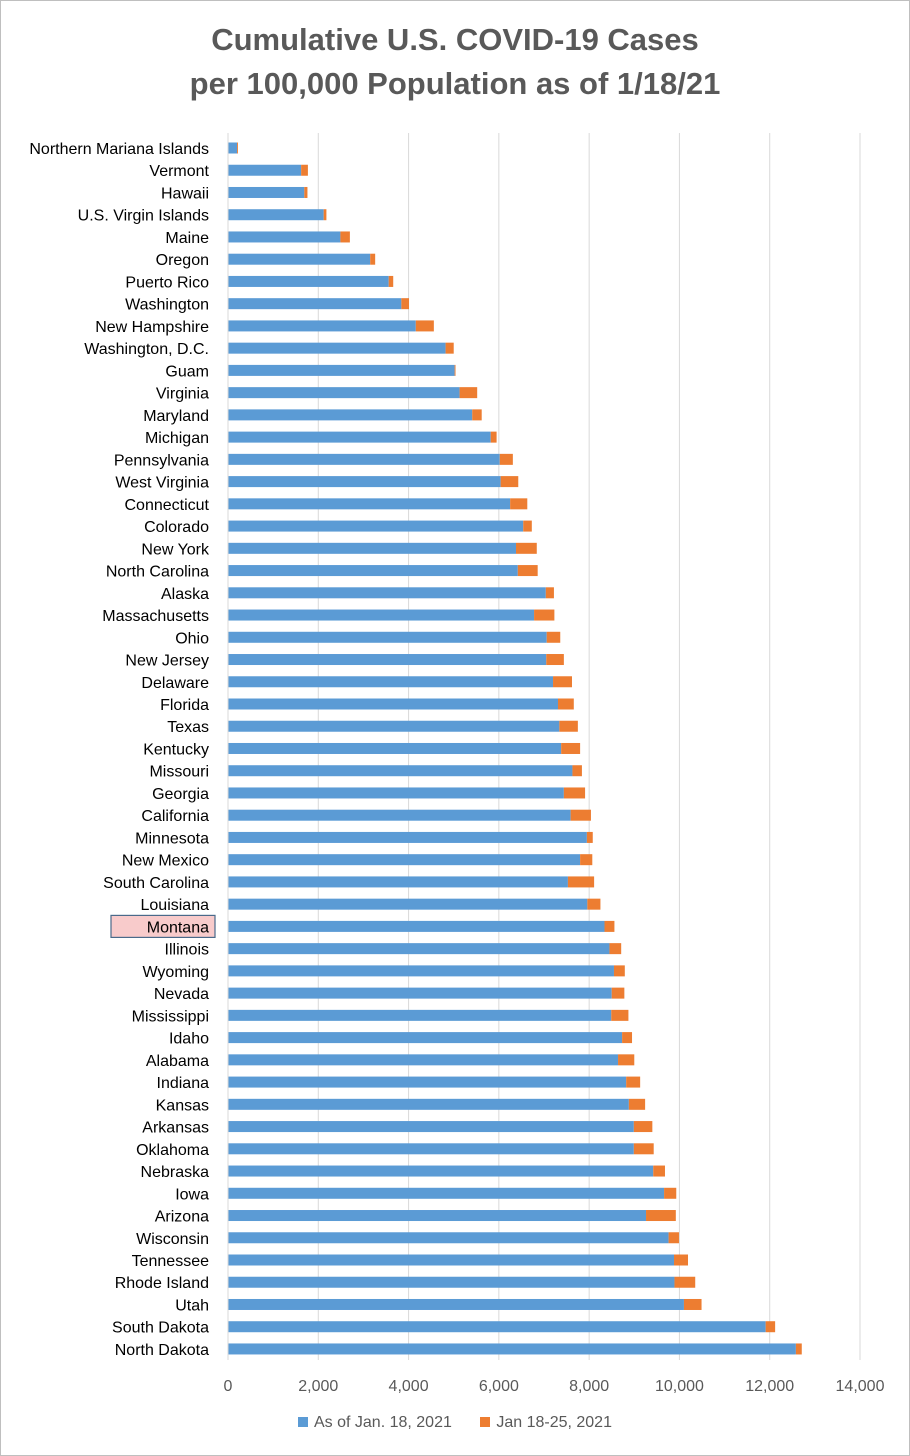  I want to click on y-category-label: Pennsylvania, so click(161, 460).